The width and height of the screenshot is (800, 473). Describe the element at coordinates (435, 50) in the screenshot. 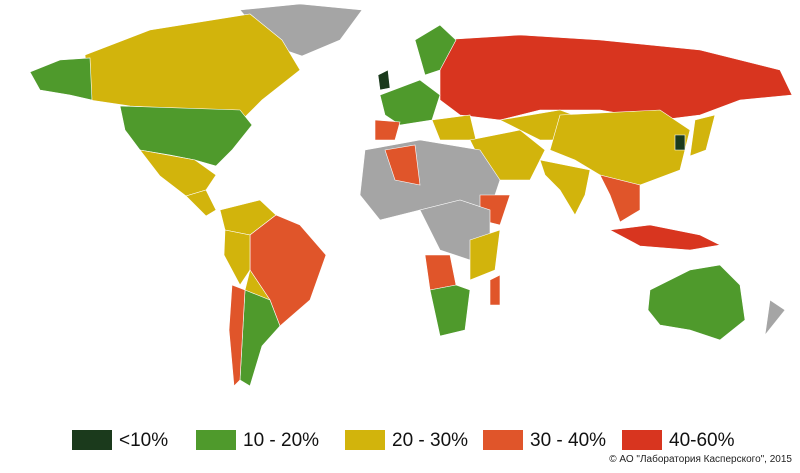

I see `scandinavia` at that location.